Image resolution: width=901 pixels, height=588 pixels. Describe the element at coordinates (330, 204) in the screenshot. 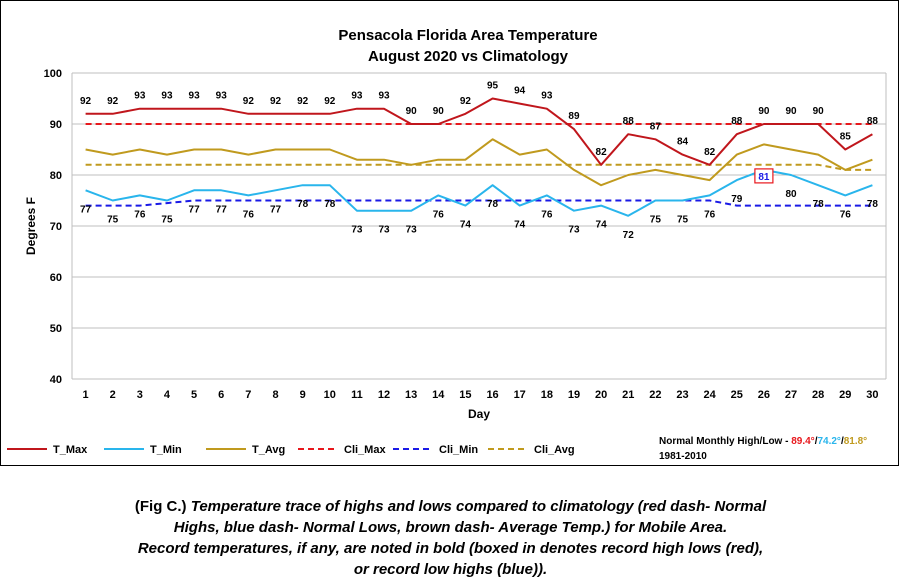

I see `min-data-label-day-10: 78` at that location.